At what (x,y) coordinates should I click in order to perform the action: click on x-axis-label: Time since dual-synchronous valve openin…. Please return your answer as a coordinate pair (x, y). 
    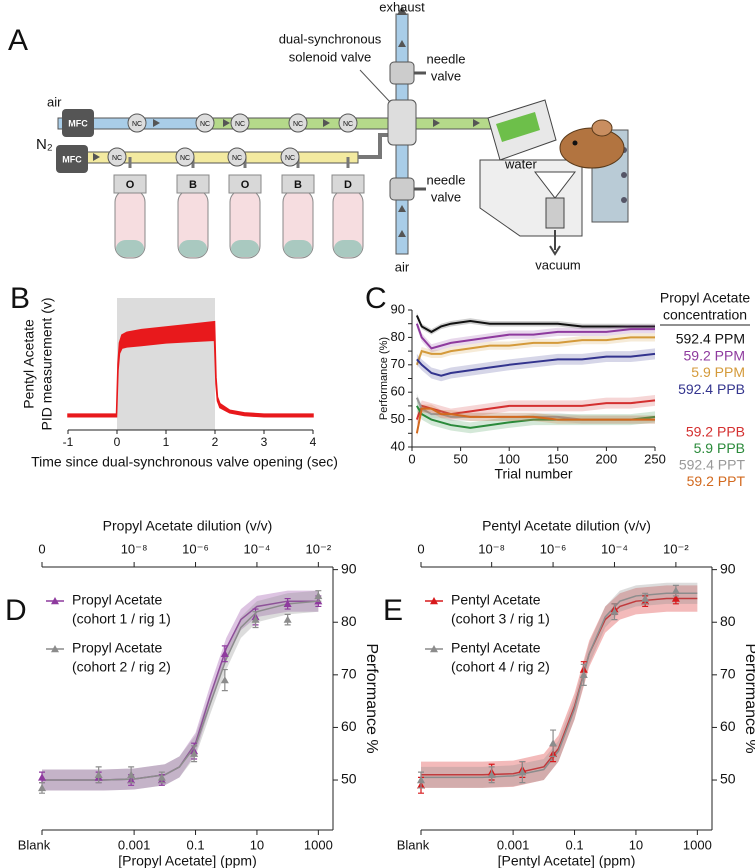
    Looking at the image, I should click on (184, 462).